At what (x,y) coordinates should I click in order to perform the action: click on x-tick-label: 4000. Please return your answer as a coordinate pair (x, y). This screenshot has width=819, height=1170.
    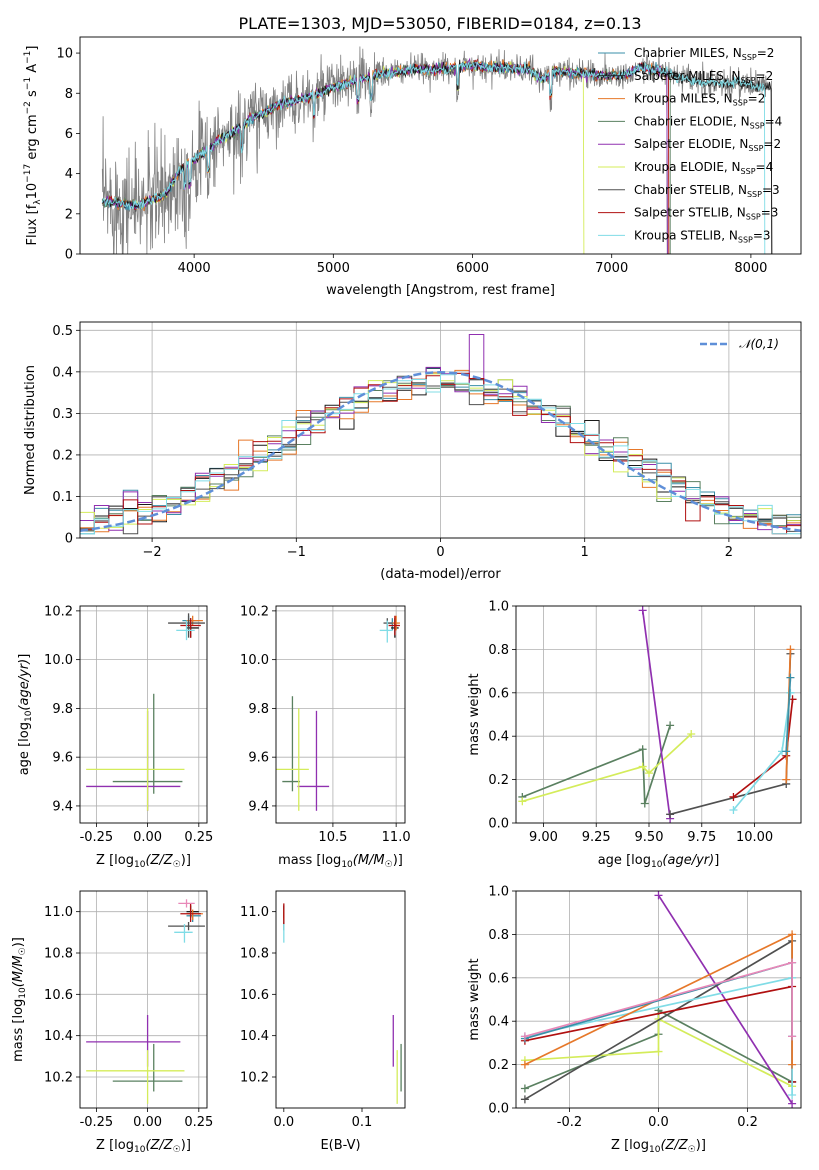
    Looking at the image, I should click on (194, 268).